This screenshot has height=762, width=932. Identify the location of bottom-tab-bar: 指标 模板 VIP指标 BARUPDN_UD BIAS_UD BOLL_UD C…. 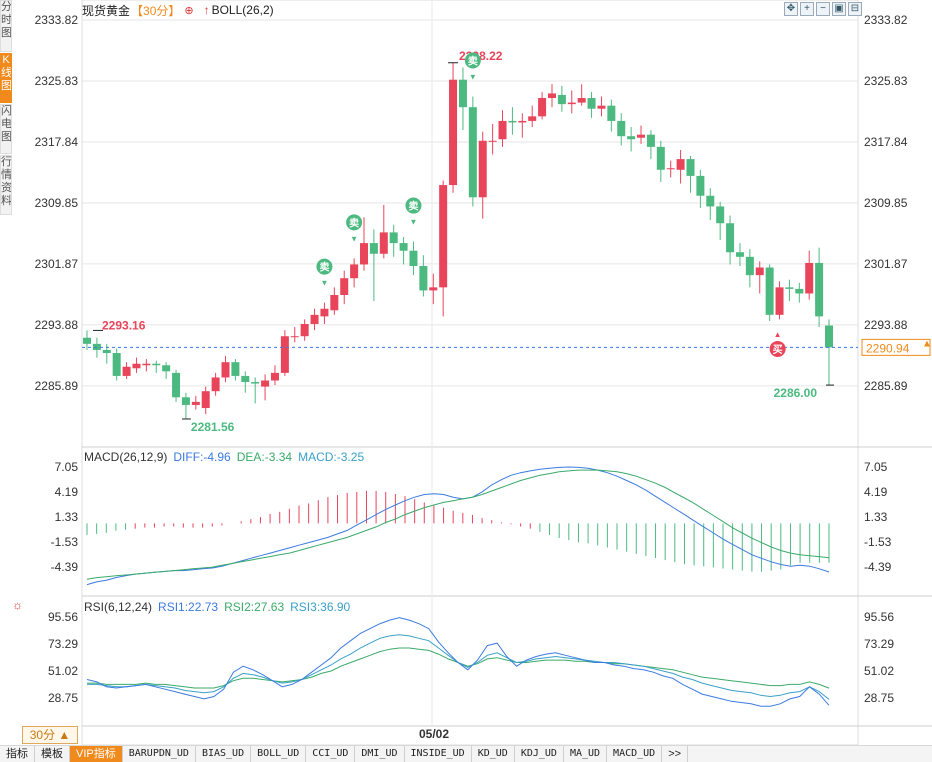
(466, 753).